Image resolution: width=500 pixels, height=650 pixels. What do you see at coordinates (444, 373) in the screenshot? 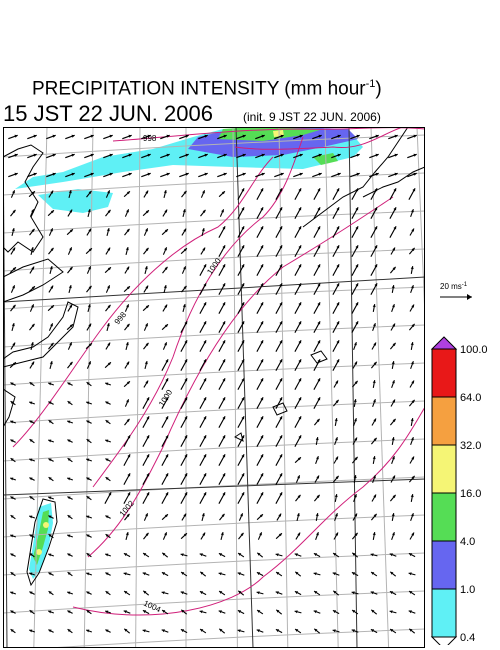
I see `legend-color-box` at bounding box center [444, 373].